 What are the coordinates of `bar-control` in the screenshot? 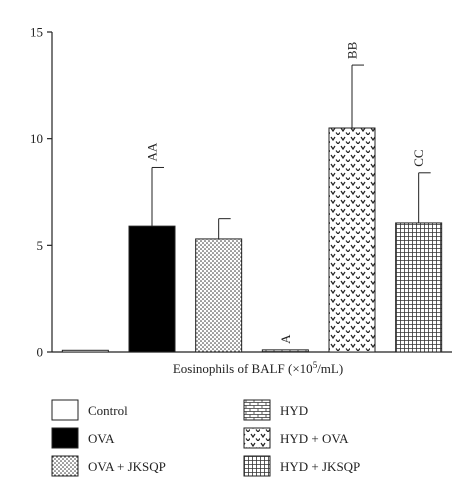 It's located at (85, 351).